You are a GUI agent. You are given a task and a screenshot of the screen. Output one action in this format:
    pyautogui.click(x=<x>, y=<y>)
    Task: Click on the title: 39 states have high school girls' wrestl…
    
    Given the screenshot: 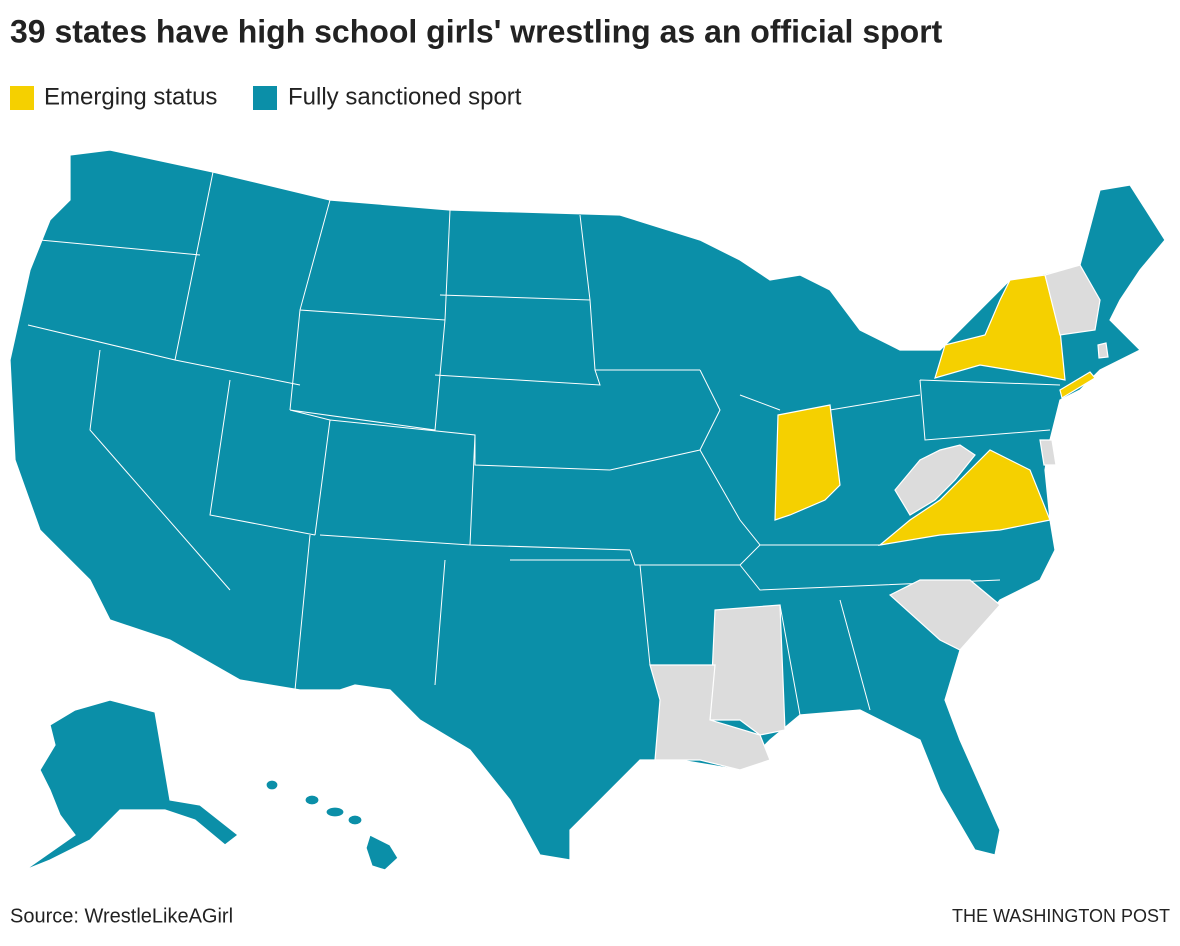 What is the action you would take?
    pyautogui.click(x=476, y=31)
    